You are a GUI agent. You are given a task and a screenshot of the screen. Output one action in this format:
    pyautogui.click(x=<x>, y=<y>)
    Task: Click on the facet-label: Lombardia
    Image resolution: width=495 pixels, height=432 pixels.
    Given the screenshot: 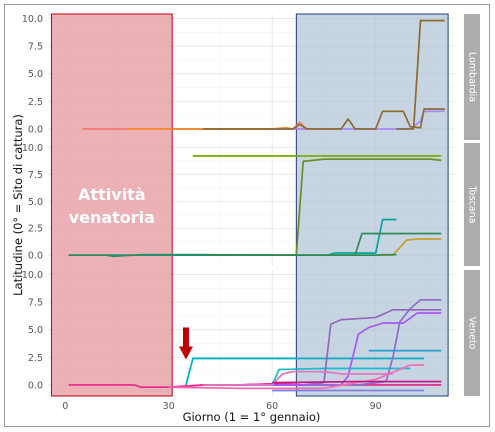 What is the action you would take?
    pyautogui.click(x=472, y=77)
    